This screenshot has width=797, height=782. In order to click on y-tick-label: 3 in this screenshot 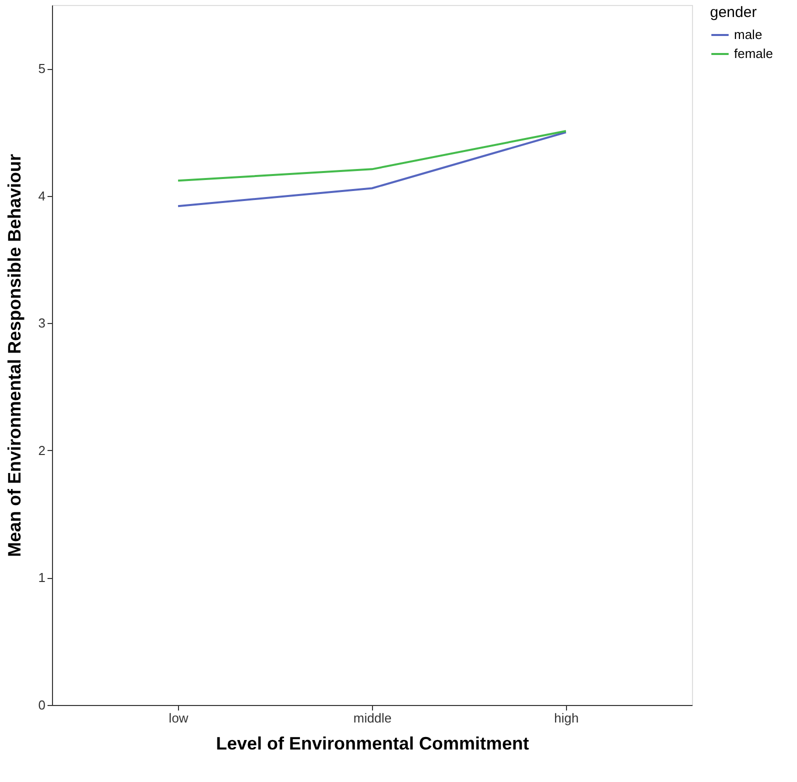, I will do `click(42, 323)`.